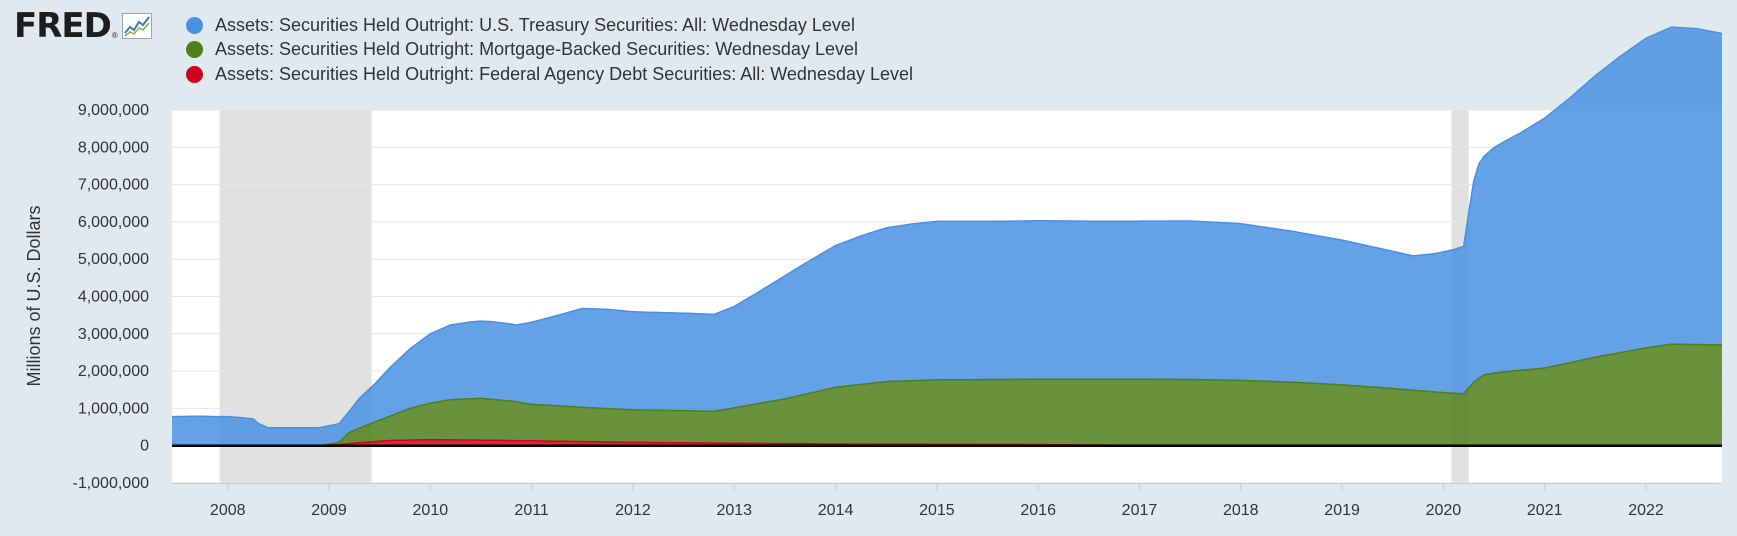  I want to click on y-tick-label: 5,000,000, so click(113, 259).